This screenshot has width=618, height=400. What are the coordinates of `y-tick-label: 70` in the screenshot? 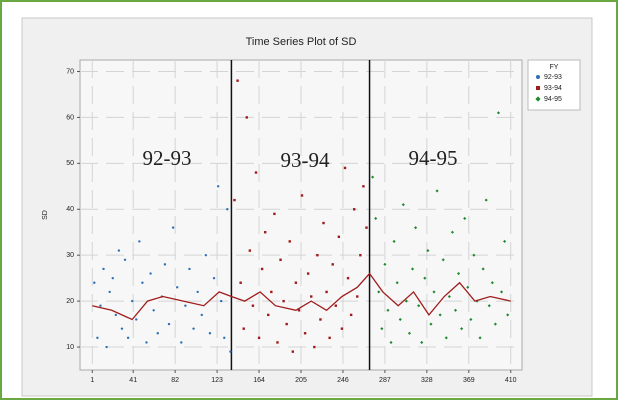 It's located at (70, 71).